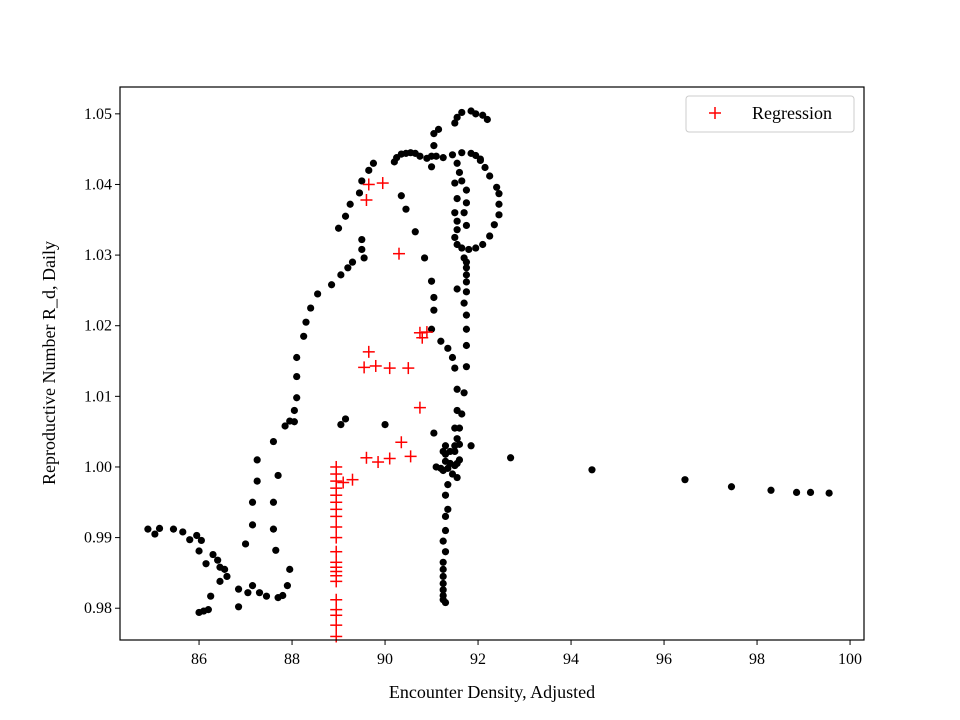 This screenshot has width=960, height=720. What do you see at coordinates (571, 659) in the screenshot?
I see `x-tick-label: 94` at bounding box center [571, 659].